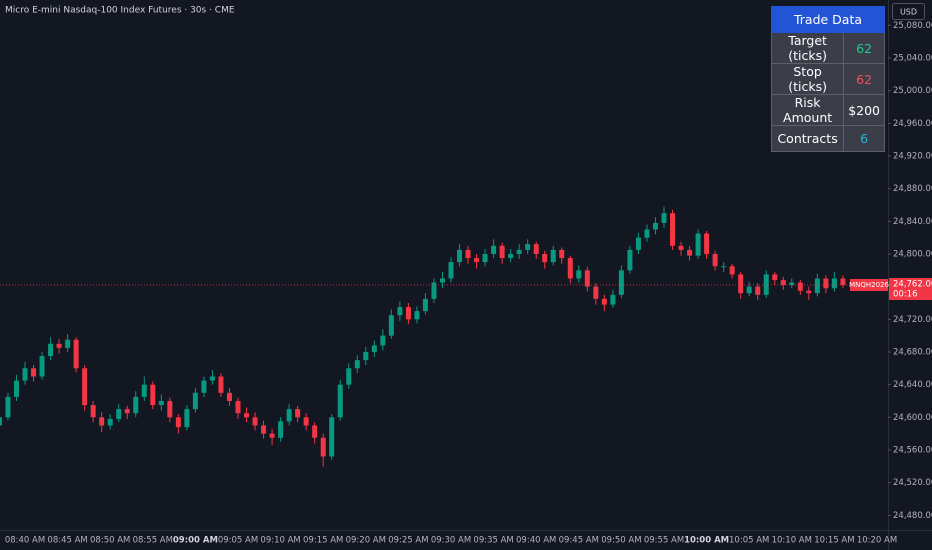 The height and width of the screenshot is (550, 932). Describe the element at coordinates (912, 189) in the screenshot. I see `y-tick-label: 24,880.00` at that location.